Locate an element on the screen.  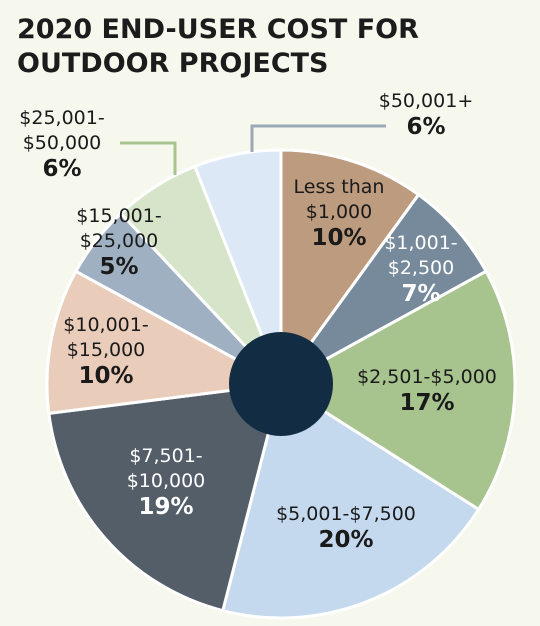
slice-range-label: $7,501- is located at coordinates (165, 456).